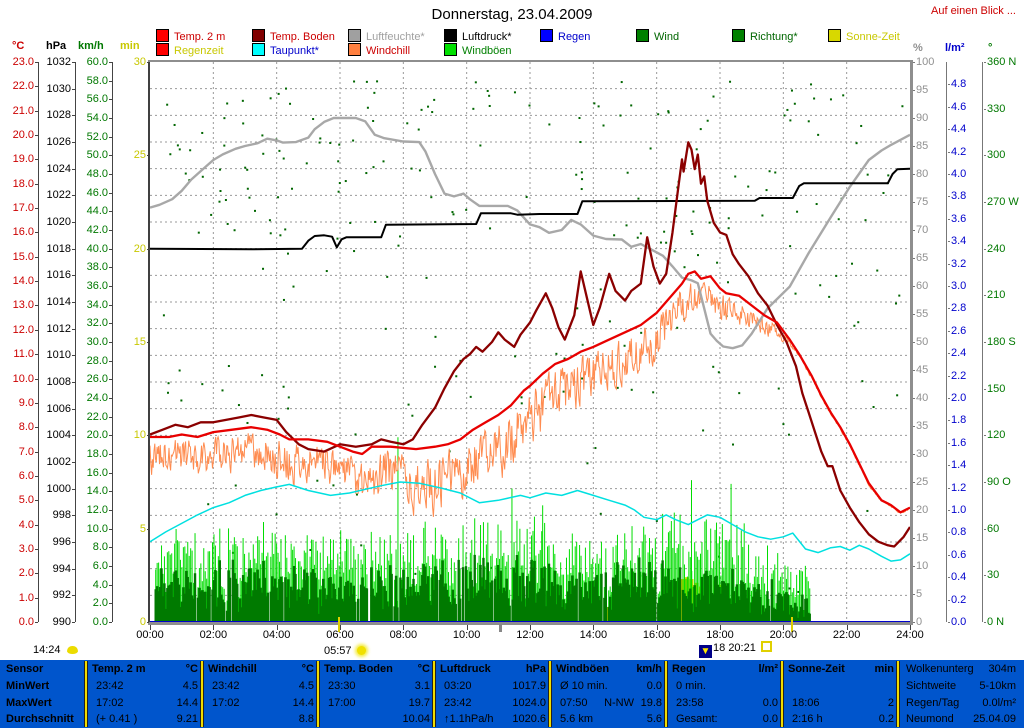 The image size is (1024, 728). What do you see at coordinates (18, 46) in the screenshot?
I see `axis-unit-°C: °C` at bounding box center [18, 46].